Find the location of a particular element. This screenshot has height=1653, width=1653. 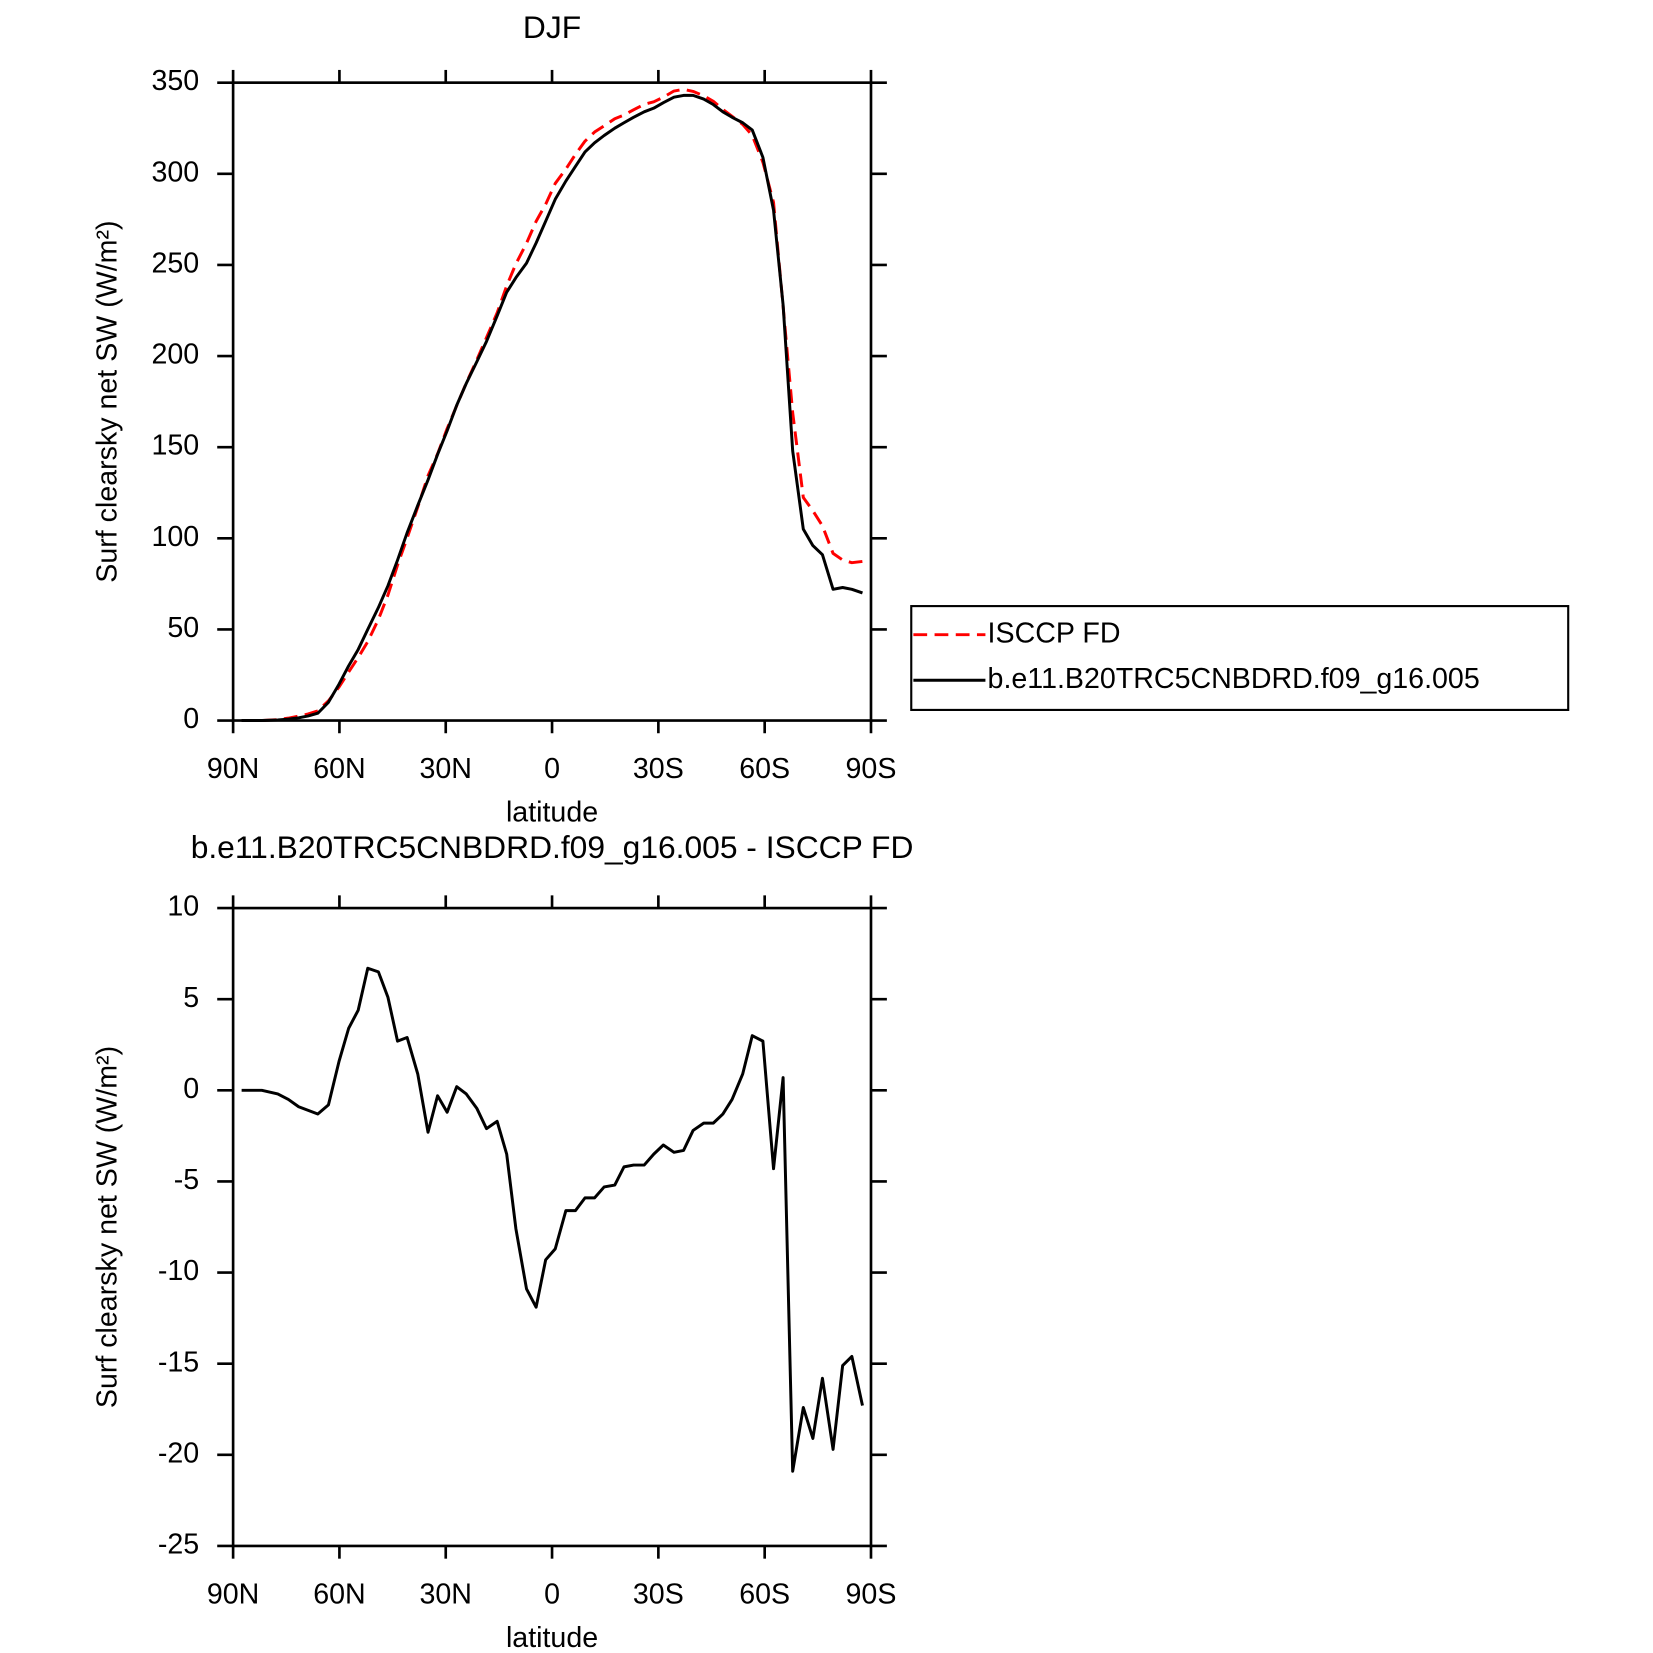

y-tick-label: -20 is located at coordinates (178, 1453).